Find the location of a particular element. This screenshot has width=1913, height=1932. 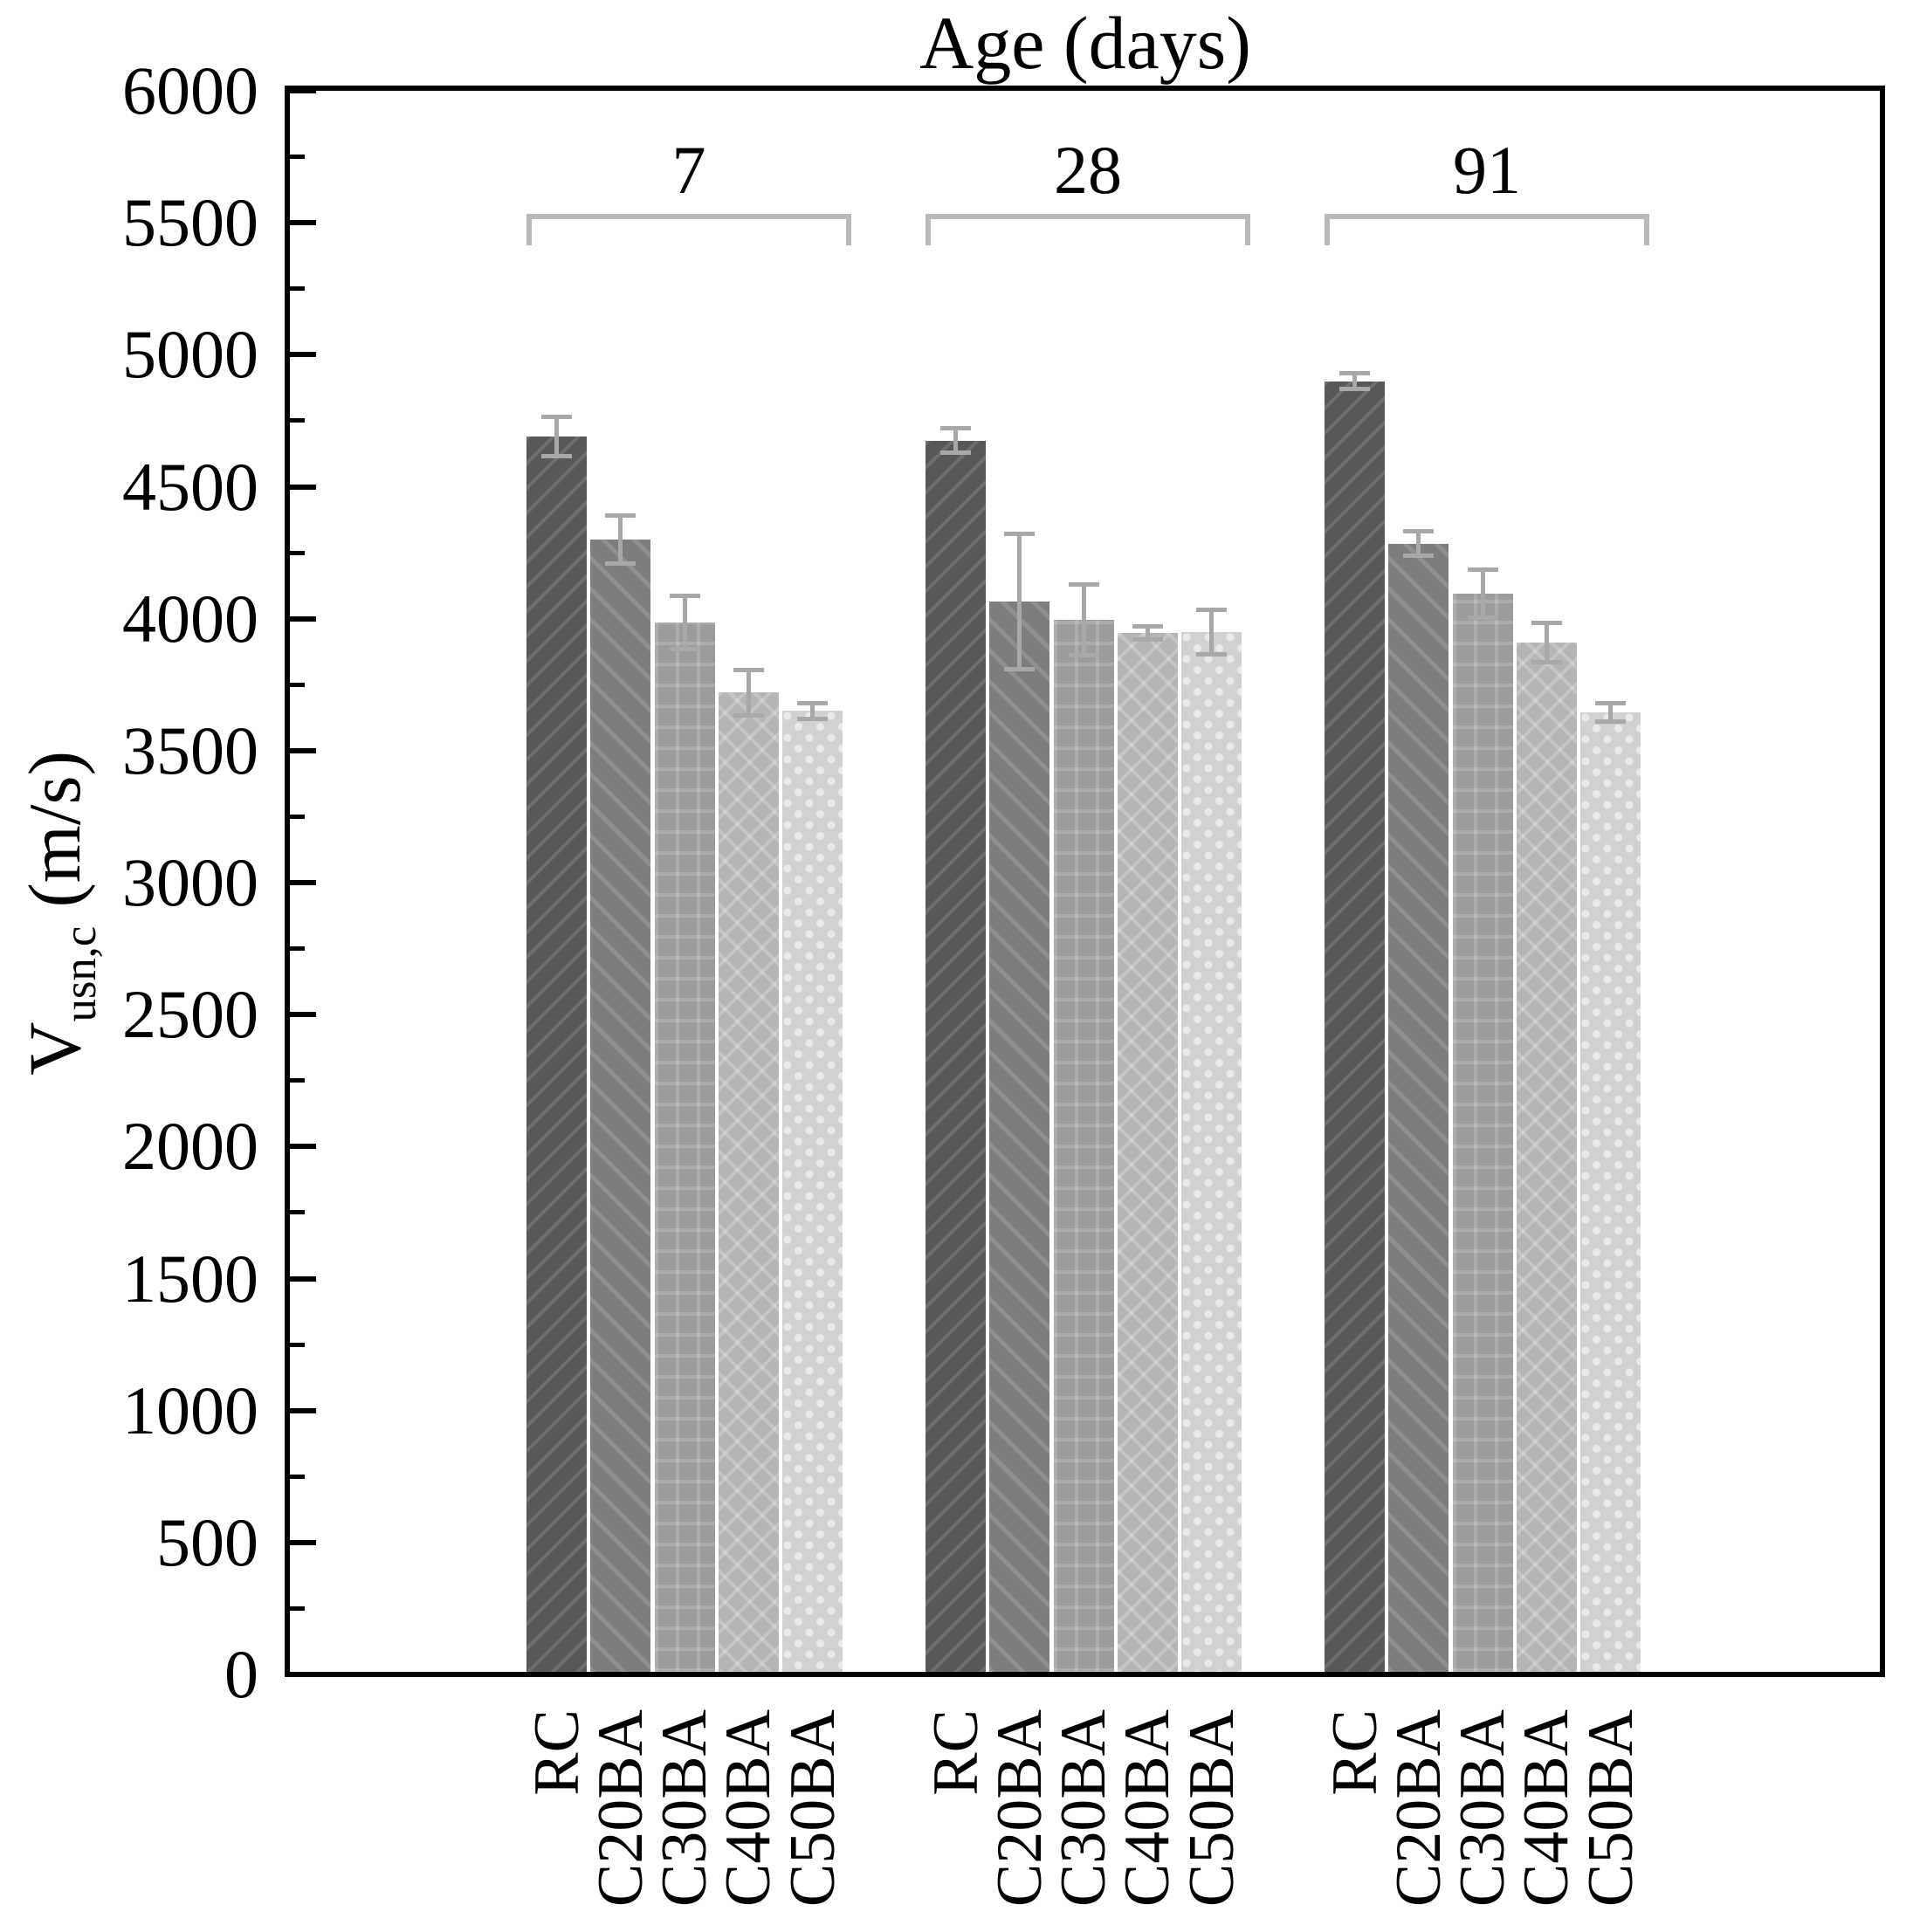

age-group-label: 7 is located at coordinates (689, 170).